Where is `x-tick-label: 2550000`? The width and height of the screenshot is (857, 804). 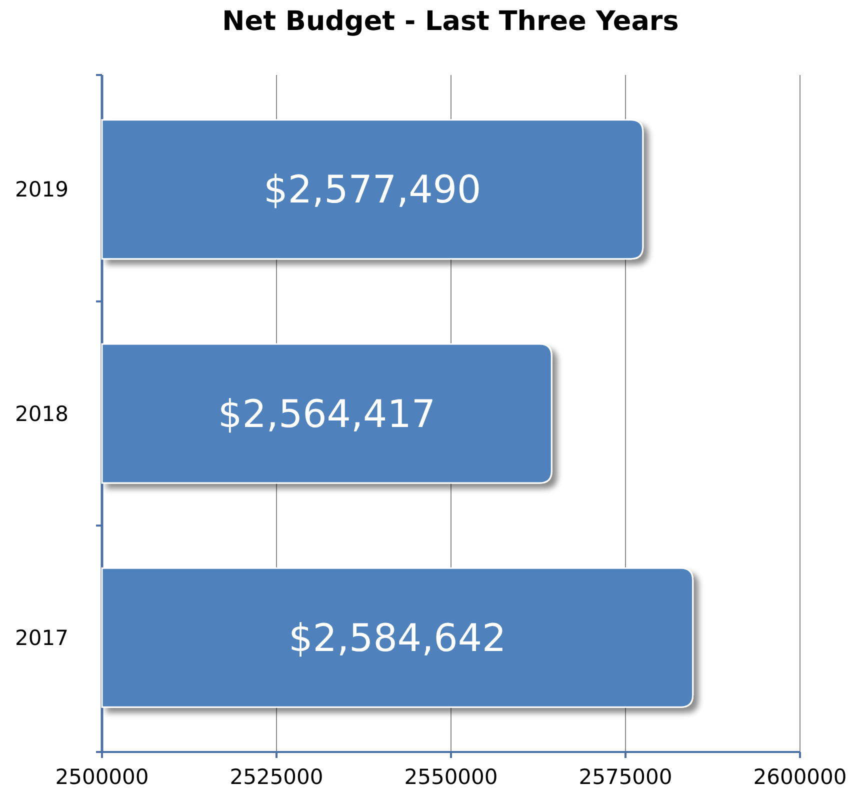 x-tick-label: 2550000 is located at coordinates (451, 777).